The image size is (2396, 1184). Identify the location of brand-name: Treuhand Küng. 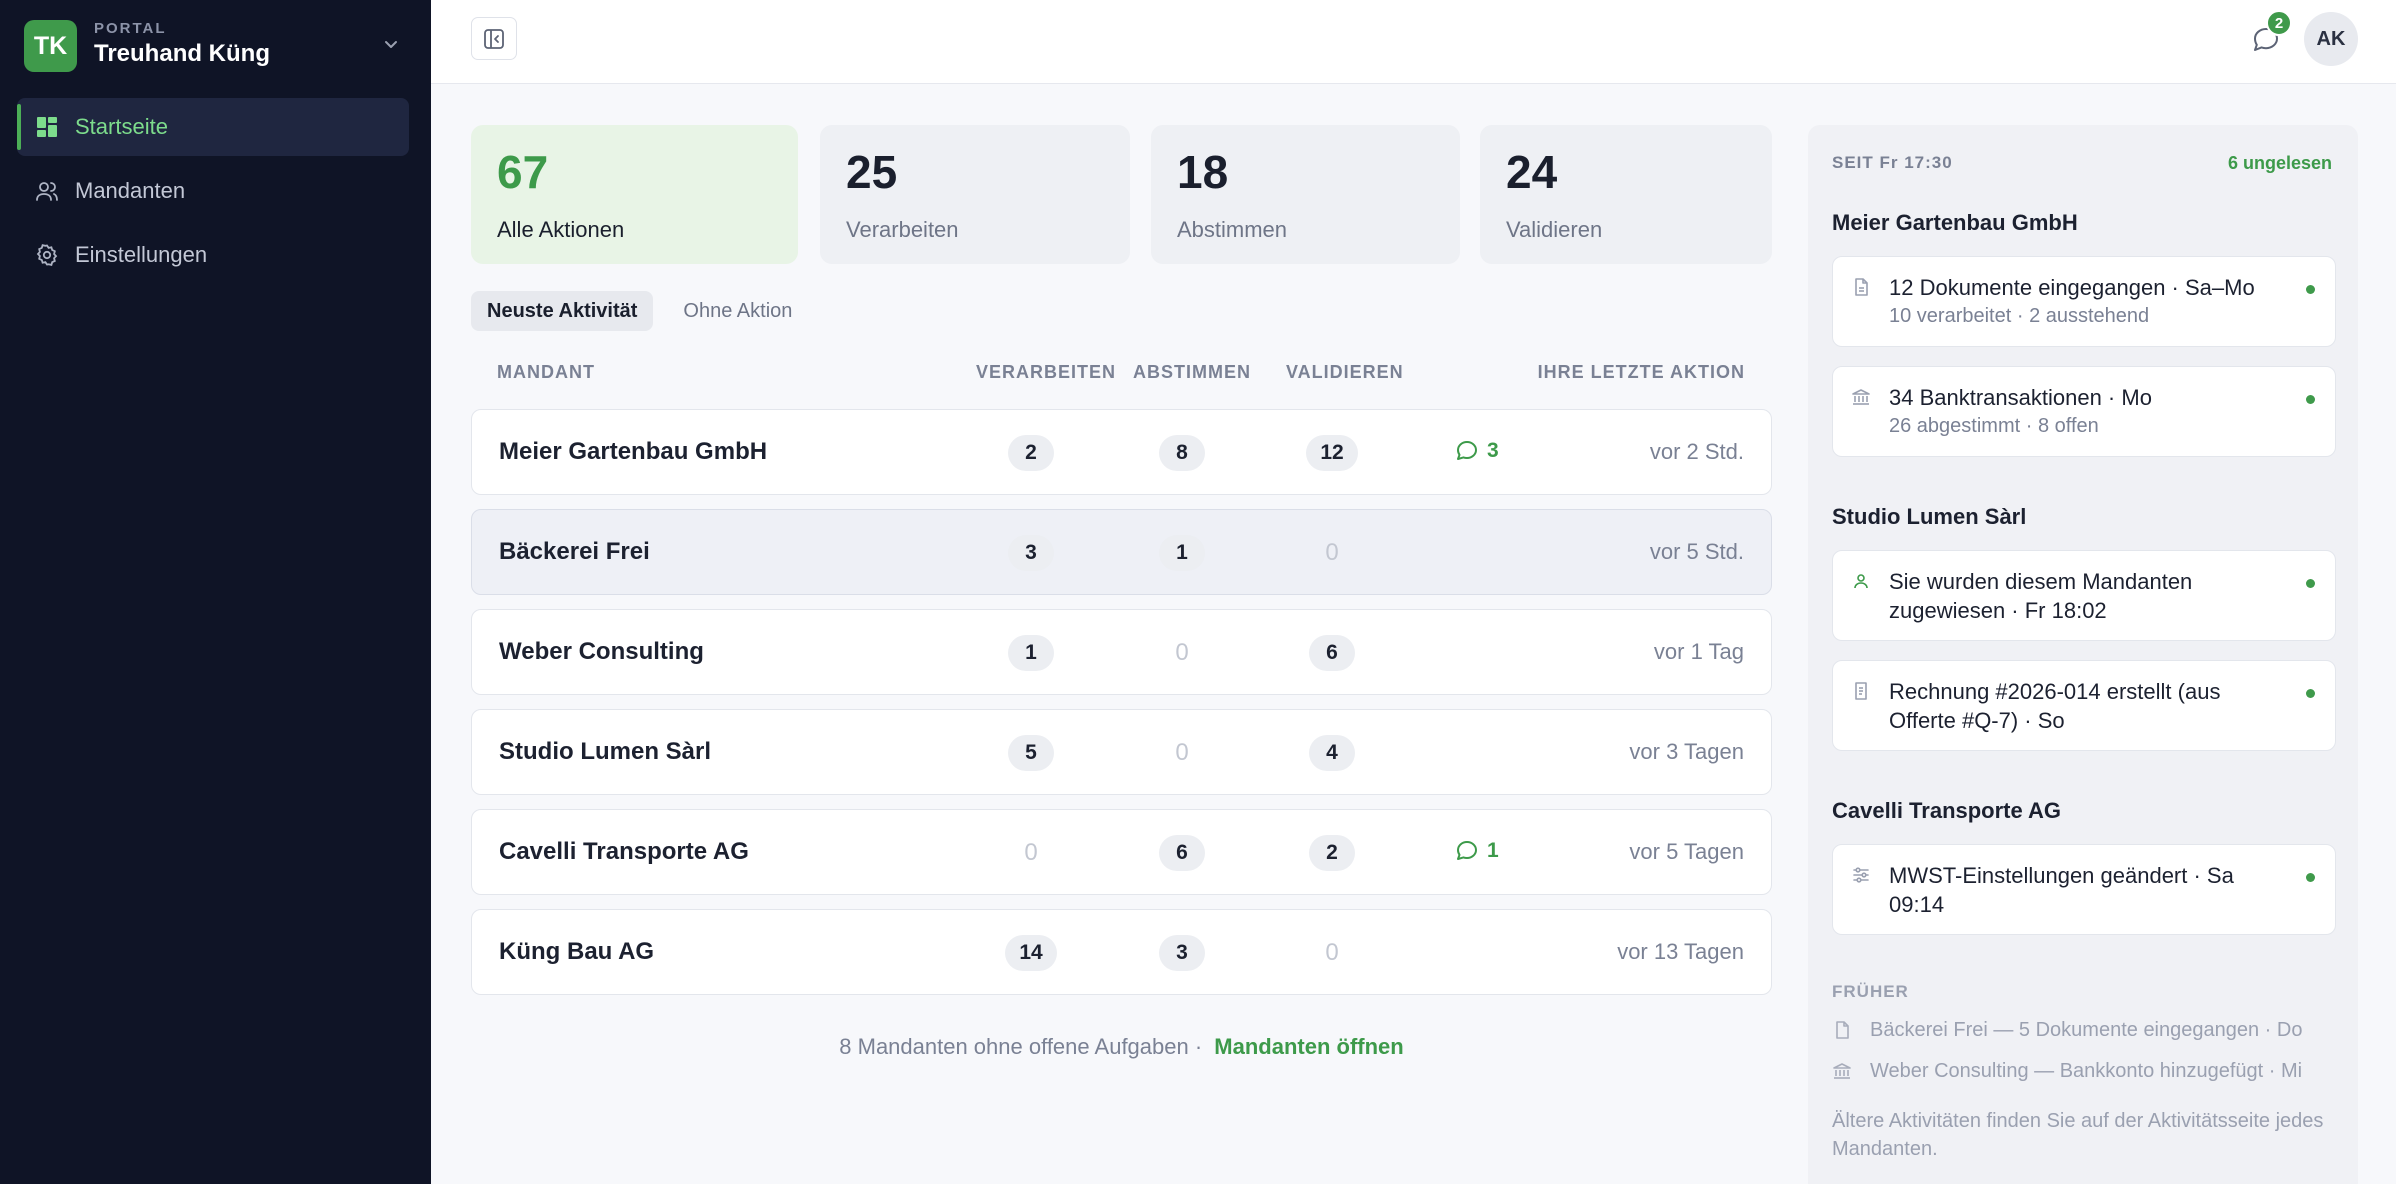
(182, 53).